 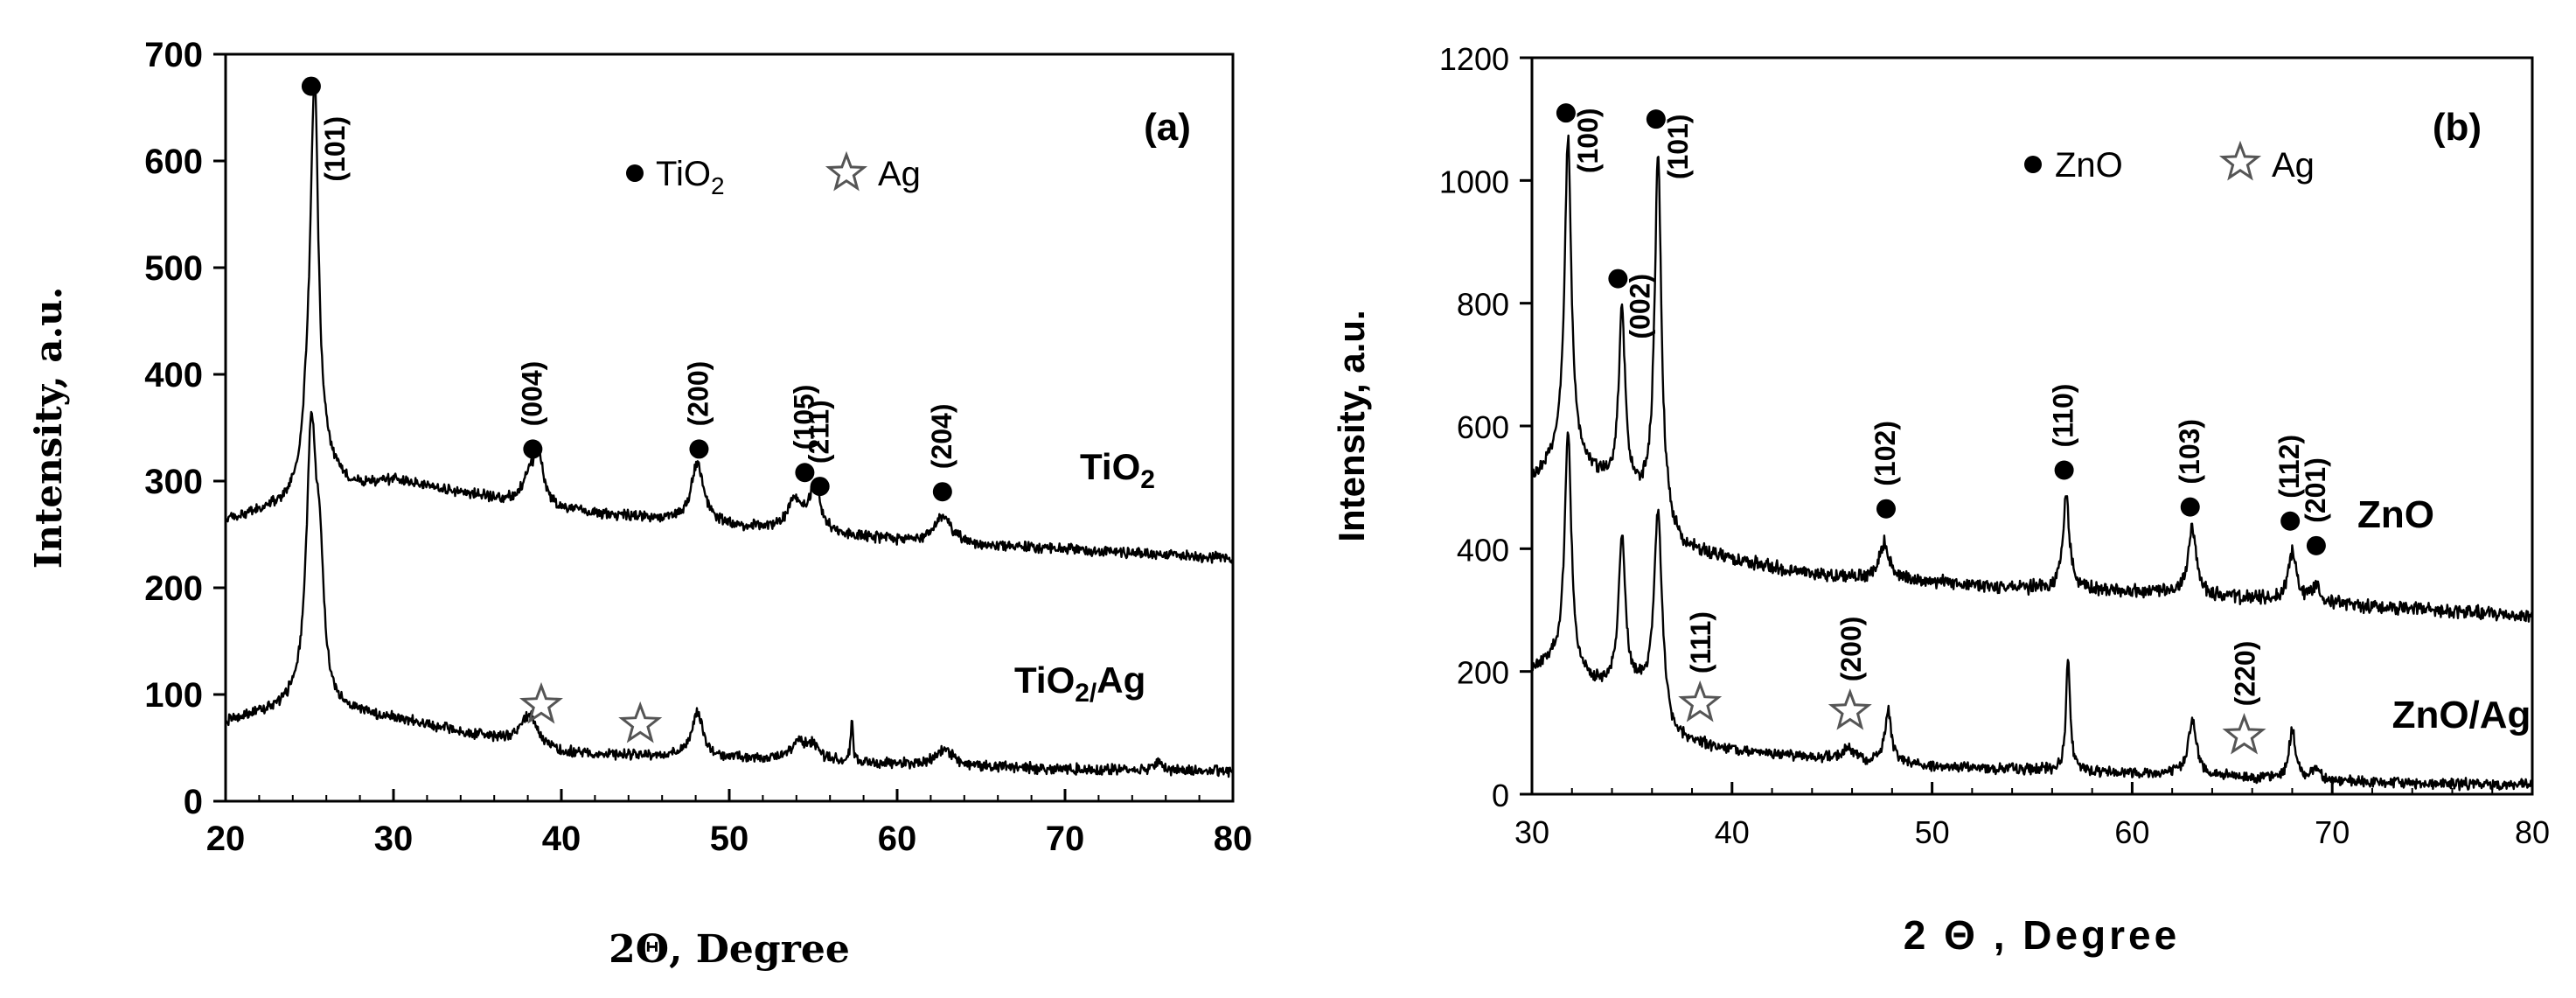 What do you see at coordinates (729, 950) in the screenshot?
I see `panel-a-x-axis-label: 2Θ, Degree` at bounding box center [729, 950].